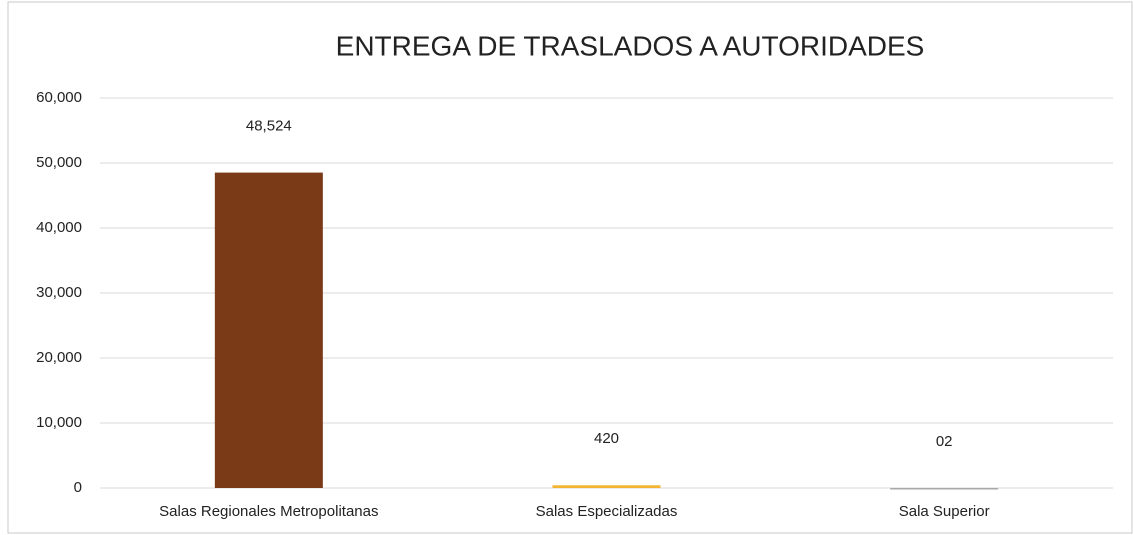 This screenshot has width=1133, height=535. What do you see at coordinates (269, 126) in the screenshot?
I see `data-label: 48,524` at bounding box center [269, 126].